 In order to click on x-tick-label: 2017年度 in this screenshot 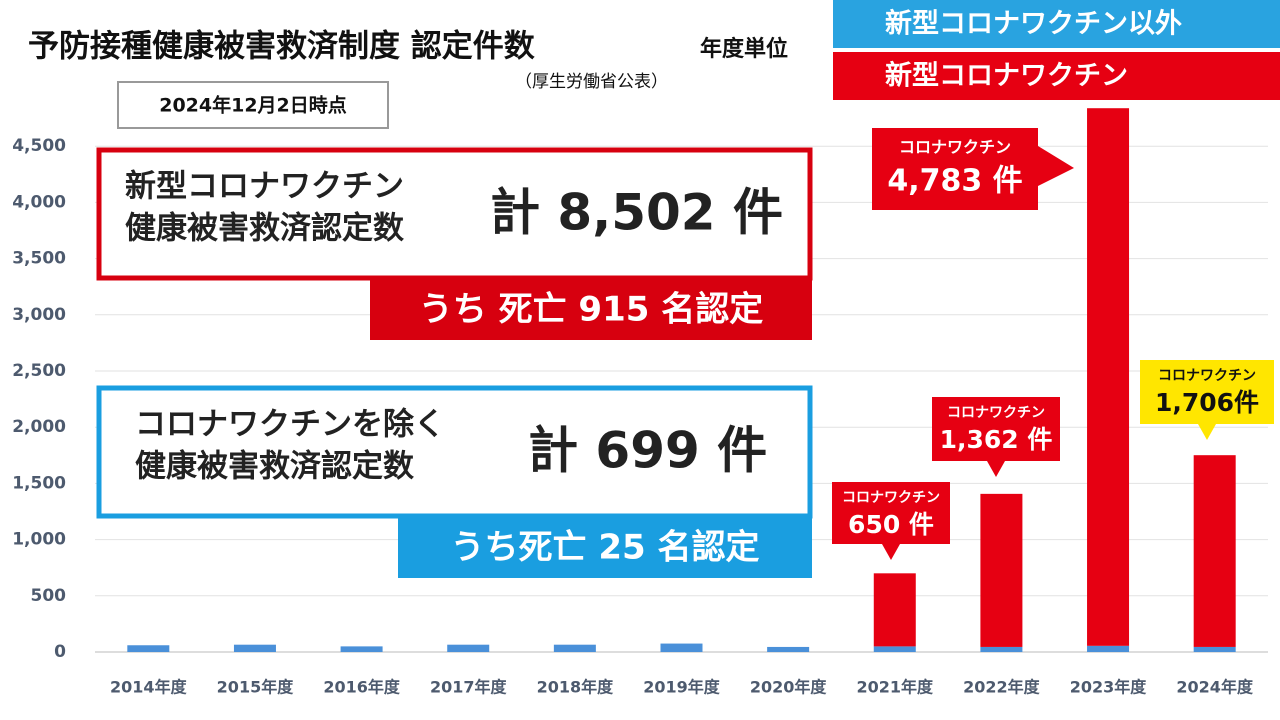, I will do `click(469, 687)`.